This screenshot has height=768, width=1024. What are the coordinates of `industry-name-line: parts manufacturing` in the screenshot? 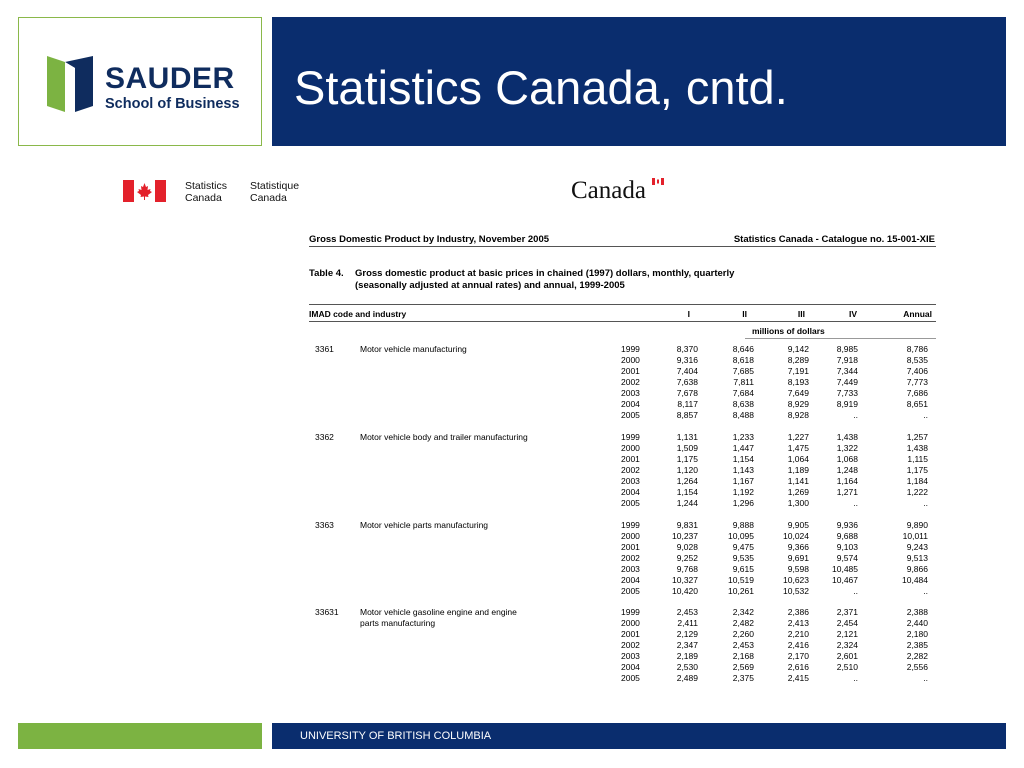 It's located at (398, 623).